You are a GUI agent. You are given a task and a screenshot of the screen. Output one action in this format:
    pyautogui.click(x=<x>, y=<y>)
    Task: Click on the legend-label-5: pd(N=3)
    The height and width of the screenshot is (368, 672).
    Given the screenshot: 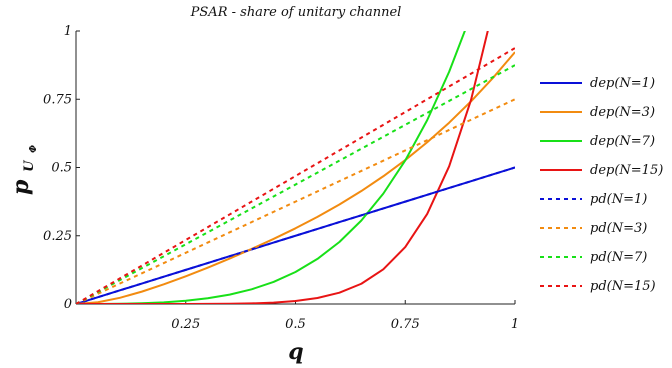 What is the action you would take?
    pyautogui.click(x=618, y=228)
    